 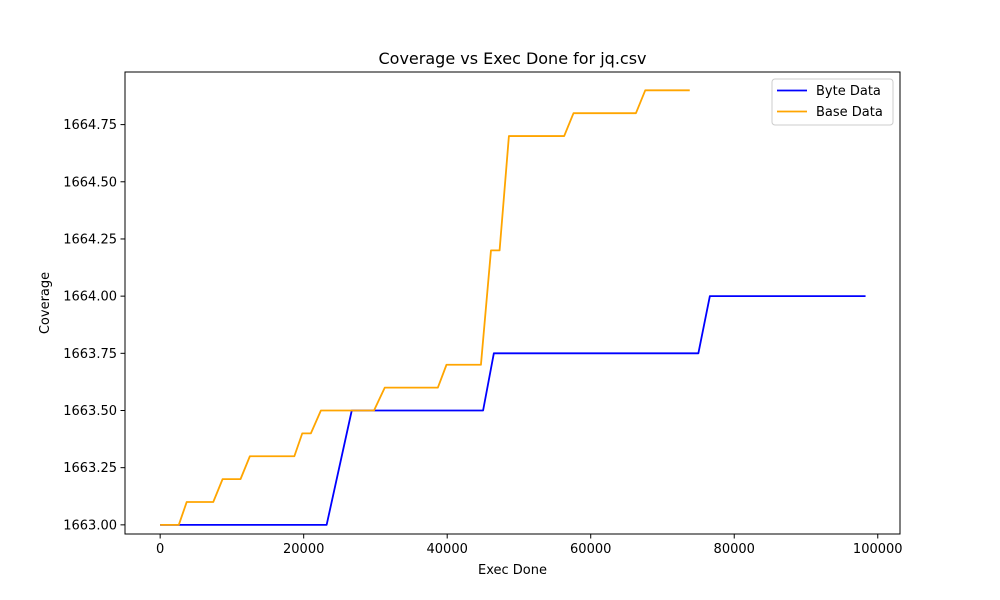 I want to click on y-tick-label: 1663.00, so click(x=90, y=525).